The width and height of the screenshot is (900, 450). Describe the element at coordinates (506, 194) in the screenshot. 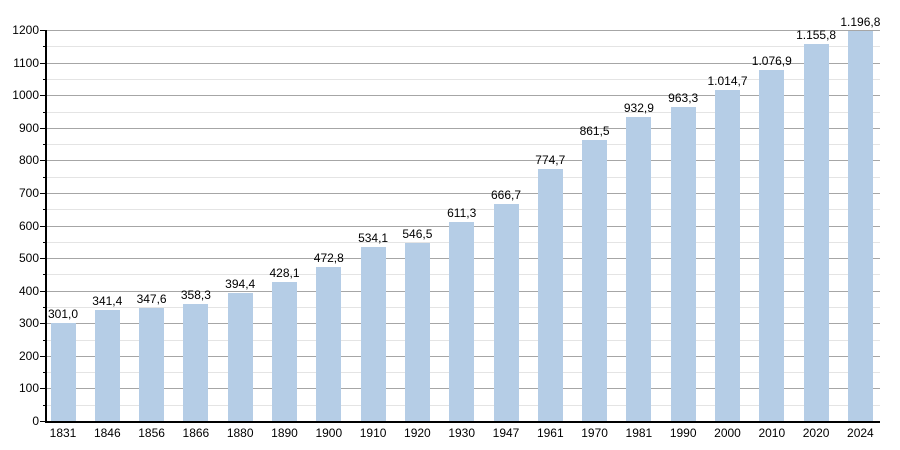

I see `bar-value-label: 666,7` at that location.